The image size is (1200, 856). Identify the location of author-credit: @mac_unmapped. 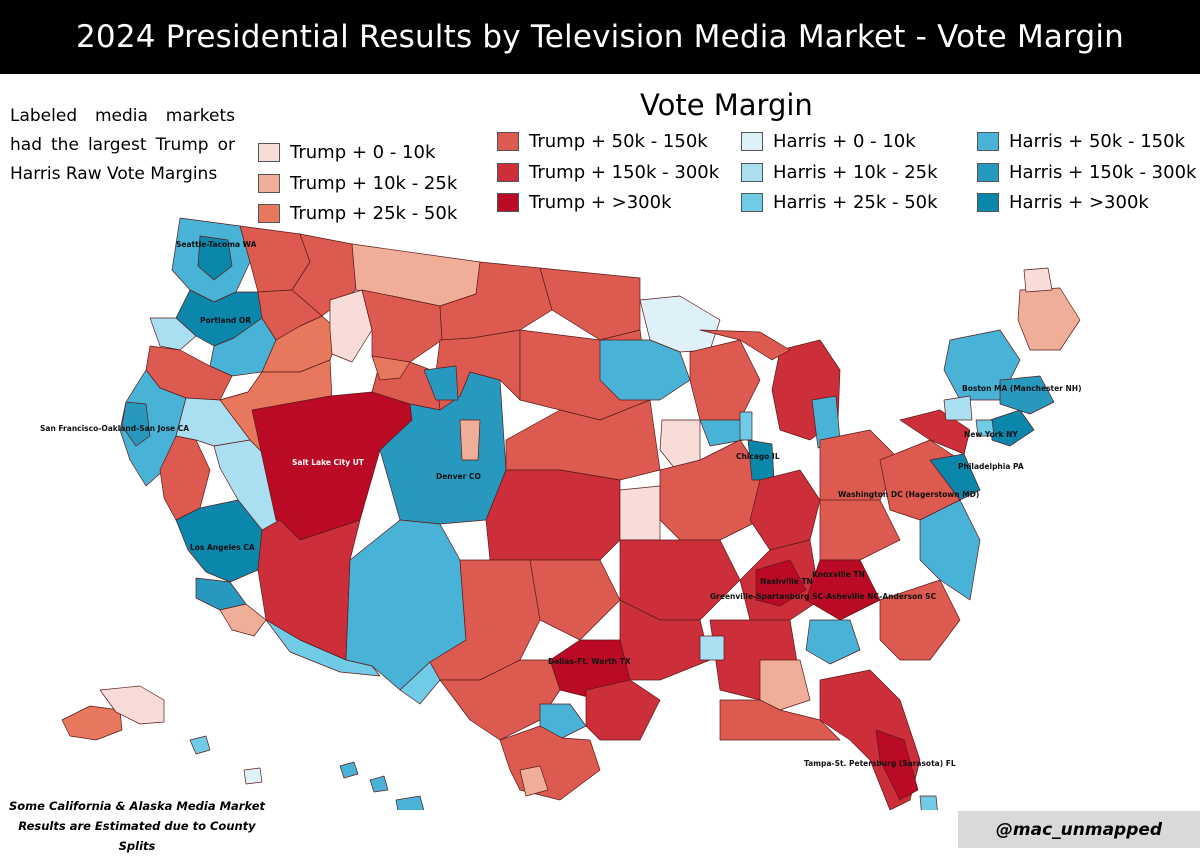
(1079, 829).